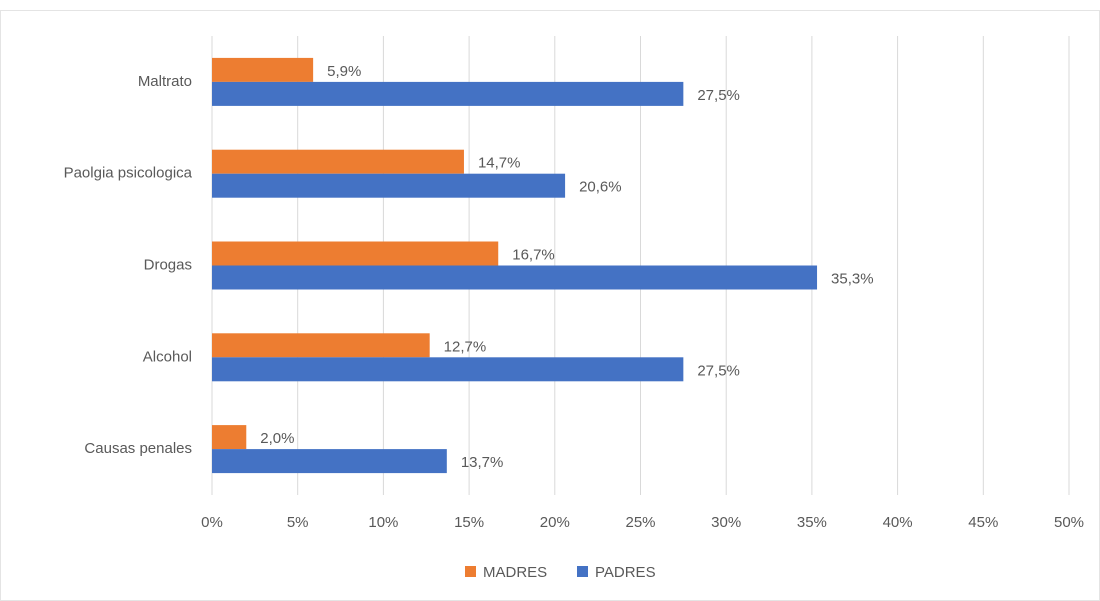  What do you see at coordinates (1069, 522) in the screenshot?
I see `x-tick-label: 50%` at bounding box center [1069, 522].